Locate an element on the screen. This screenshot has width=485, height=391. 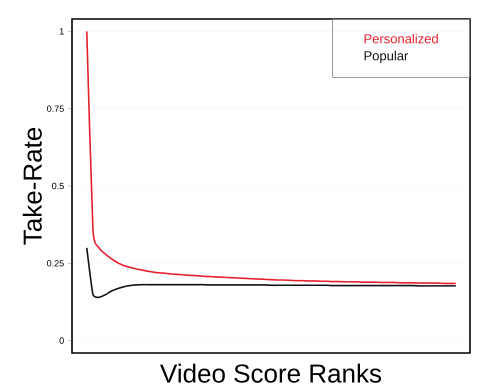
text: Personalized is located at coordinates (401, 39).